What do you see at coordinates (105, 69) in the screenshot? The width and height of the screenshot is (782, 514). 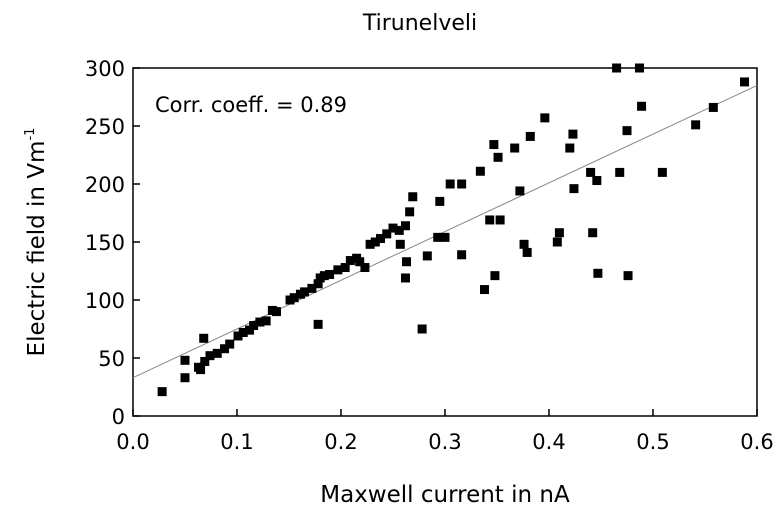 I see `y-tick-label: 300` at bounding box center [105, 69].